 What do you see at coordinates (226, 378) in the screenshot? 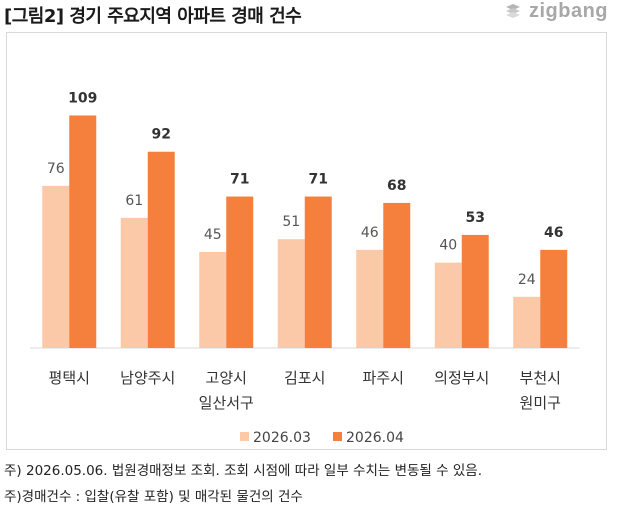
I see `x-tick-label-2-0: 고양시` at bounding box center [226, 378].